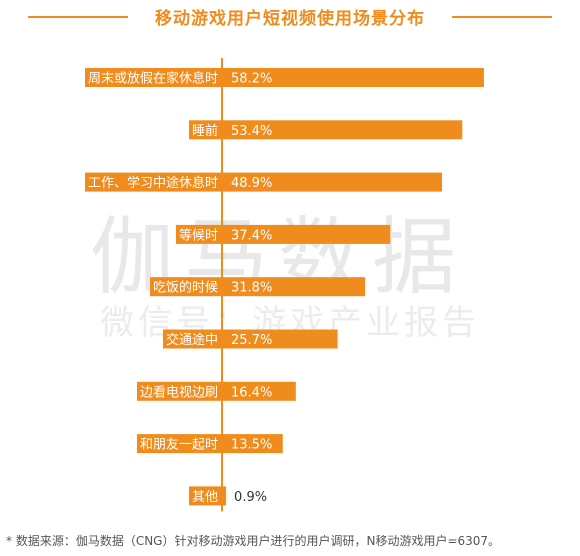  Describe the element at coordinates (251, 235) in the screenshot. I see `value-label: 37.4%` at that location.